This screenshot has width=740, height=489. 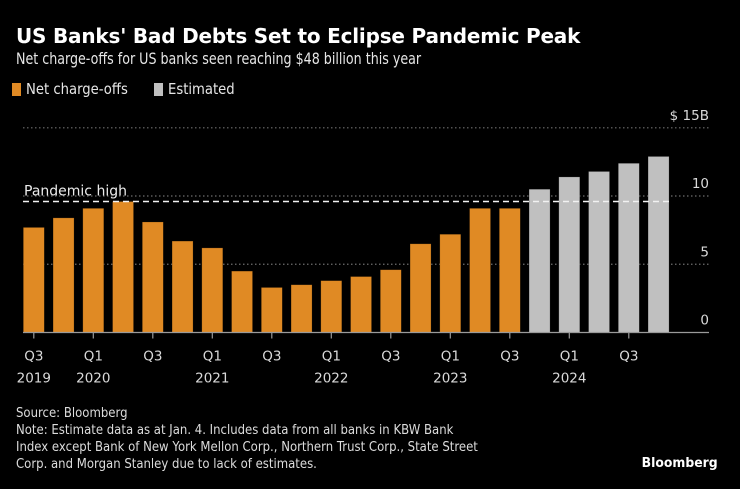 What do you see at coordinates (34, 379) in the screenshot?
I see `x-tick-label-year: 2019` at bounding box center [34, 379].